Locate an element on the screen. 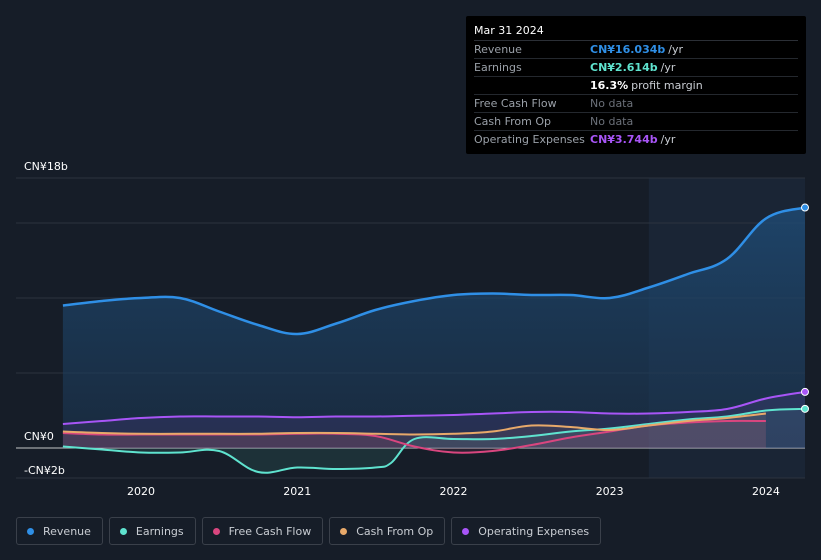 The width and height of the screenshot is (821, 560). tooltip-row-label: Free Cash Flow is located at coordinates (515, 103).